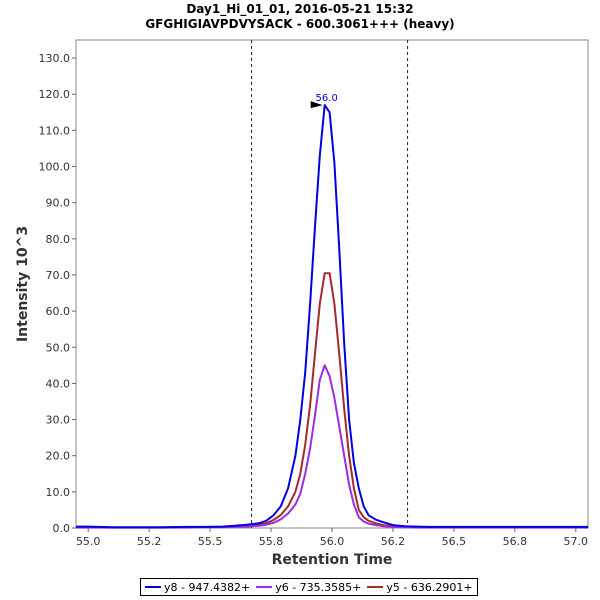 Image resolution: width=600 pixels, height=600 pixels. Describe the element at coordinates (327, 98) in the screenshot. I see `peak-label: 56.0` at that location.